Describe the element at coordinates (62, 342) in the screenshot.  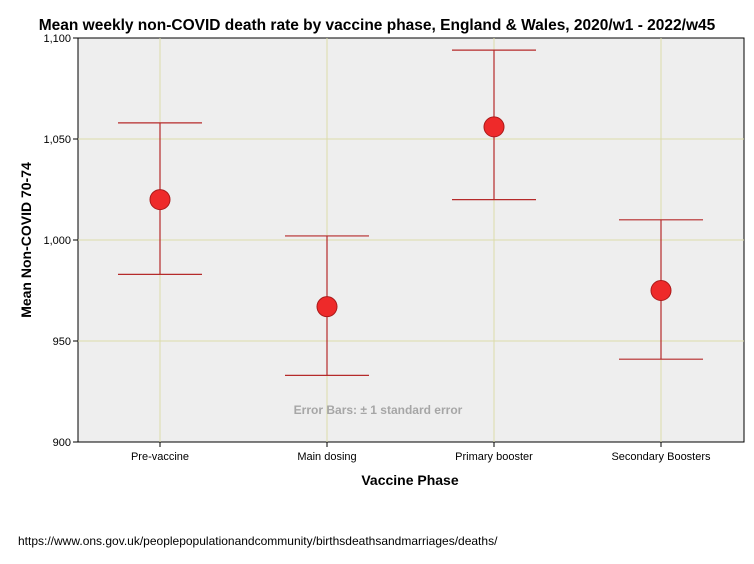
I see `y-tick-label: 950` at that location.